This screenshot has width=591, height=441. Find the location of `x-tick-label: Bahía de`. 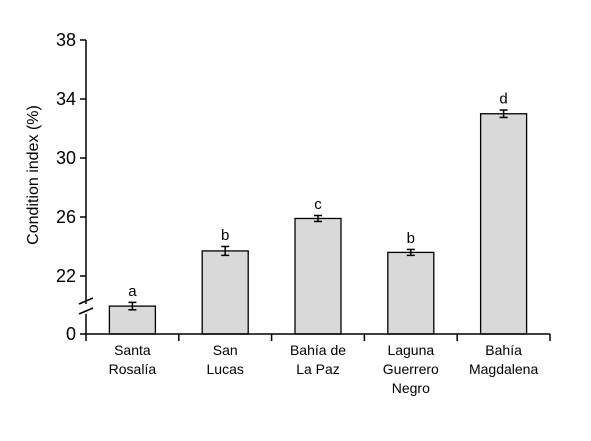

x-tick-label: Bahía de is located at coordinates (318, 350).